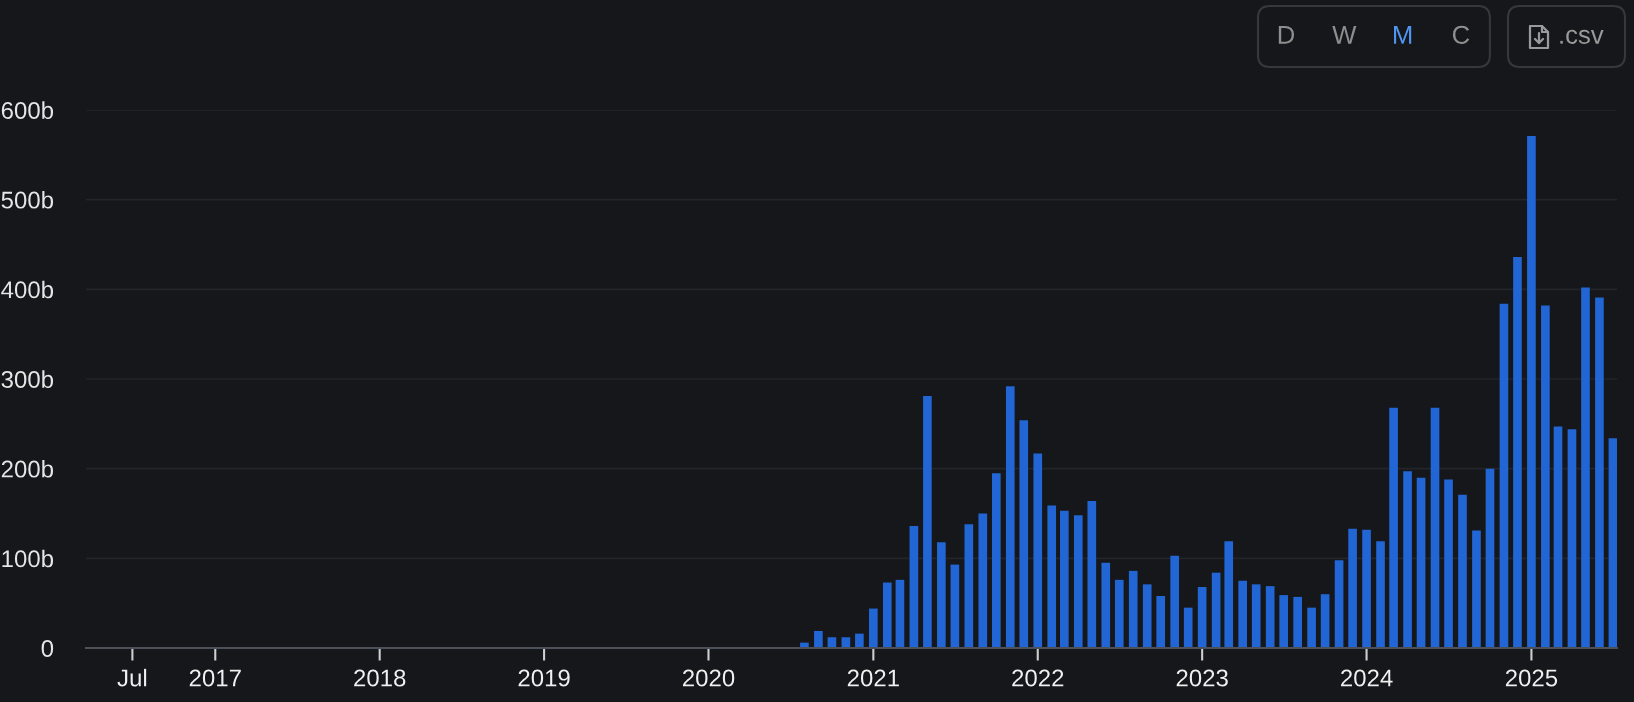  I want to click on y-tick-label: 0, so click(47, 648).